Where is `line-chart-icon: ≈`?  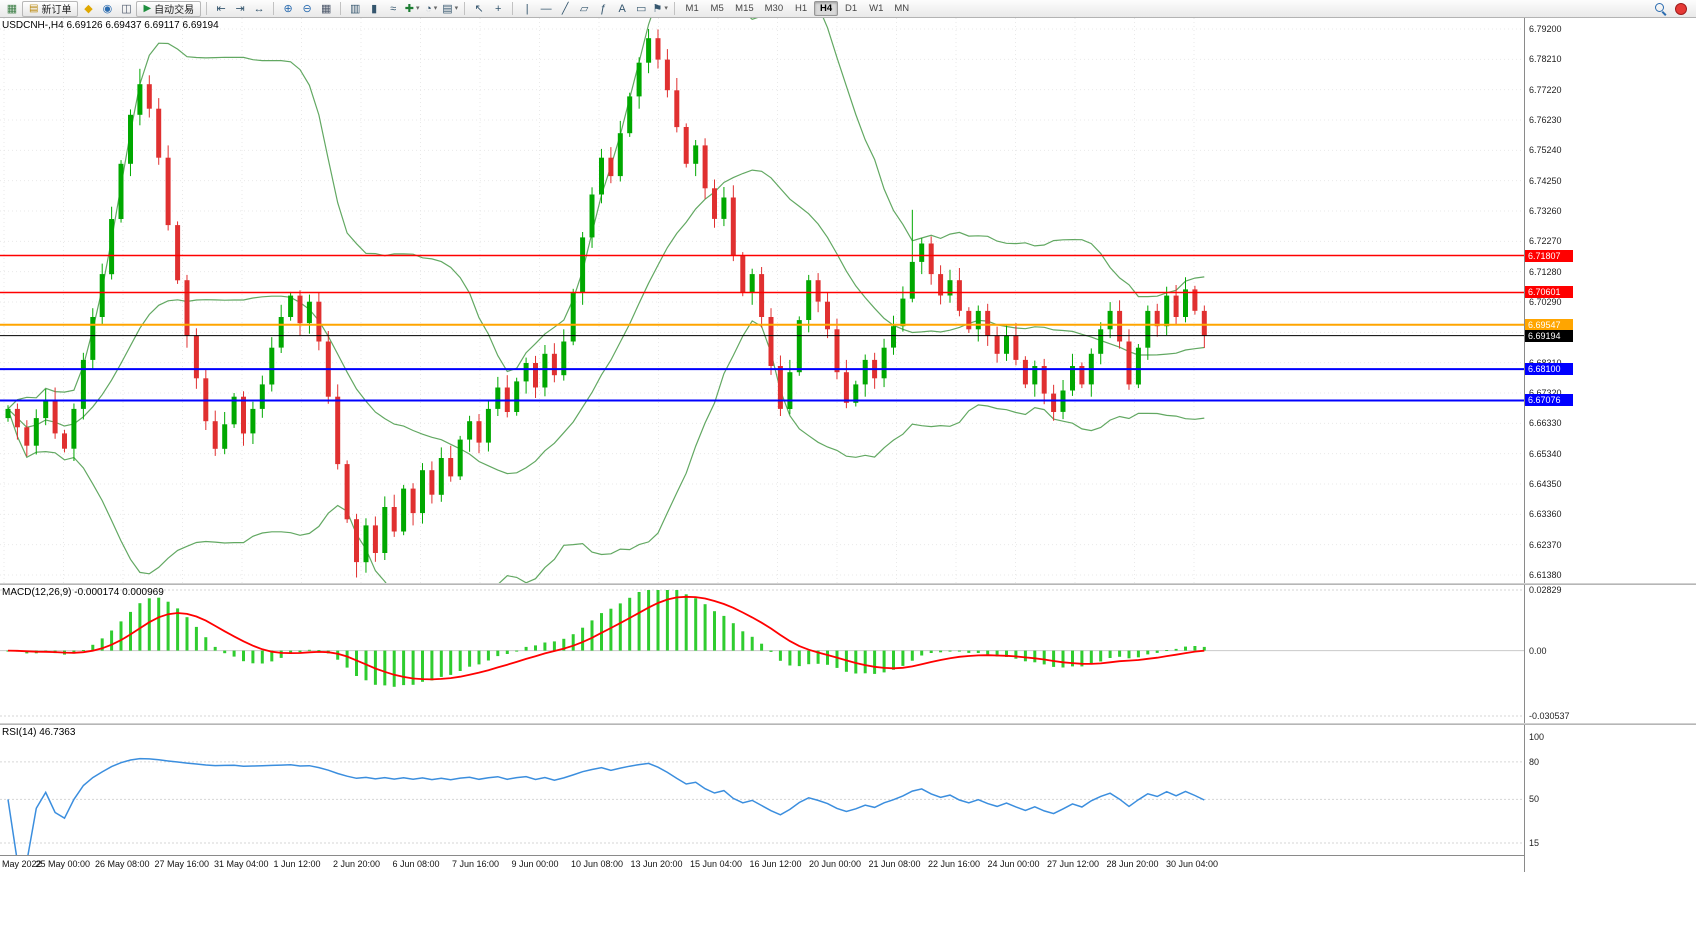
line-chart-icon: ≈ is located at coordinates (393, 8).